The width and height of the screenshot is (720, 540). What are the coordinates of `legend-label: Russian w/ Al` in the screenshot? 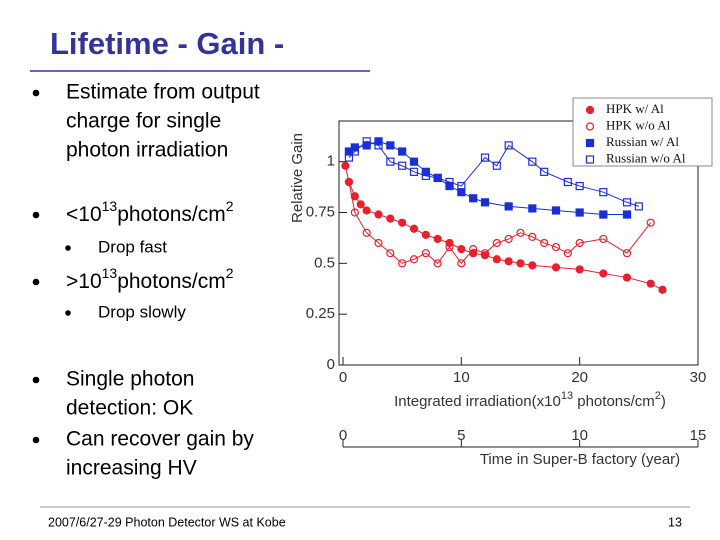 It's located at (642, 141).